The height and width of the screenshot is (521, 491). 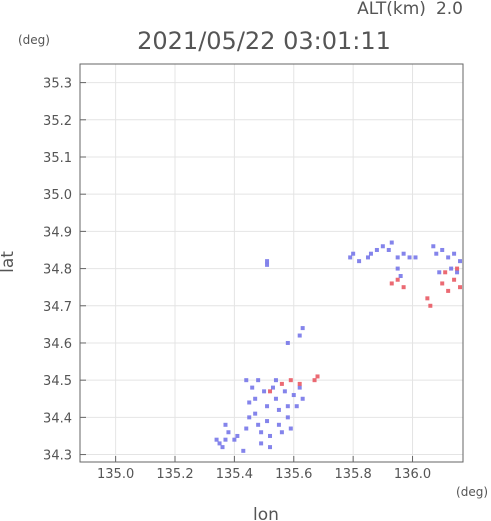 What do you see at coordinates (264, 41) in the screenshot?
I see `chart-title: 2021/05/22 03:01:11` at bounding box center [264, 41].